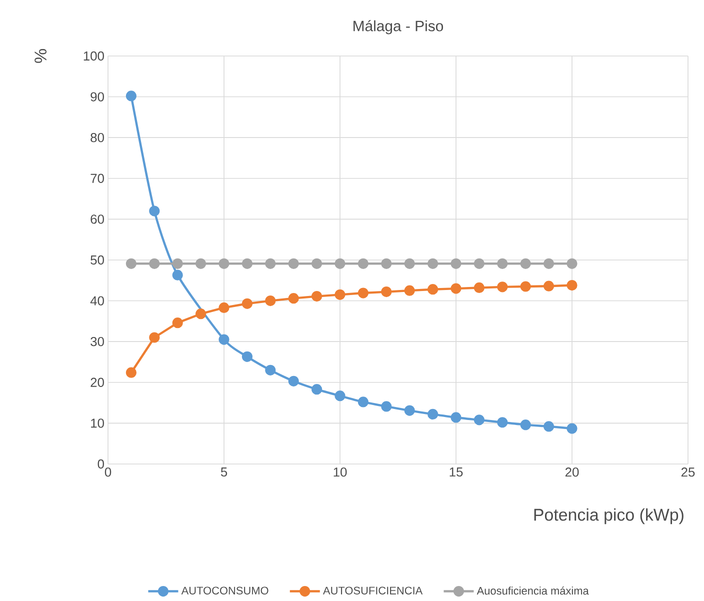 The width and height of the screenshot is (704, 601). I want to click on x-axis-title: Potencia pico (kWp), so click(609, 516).